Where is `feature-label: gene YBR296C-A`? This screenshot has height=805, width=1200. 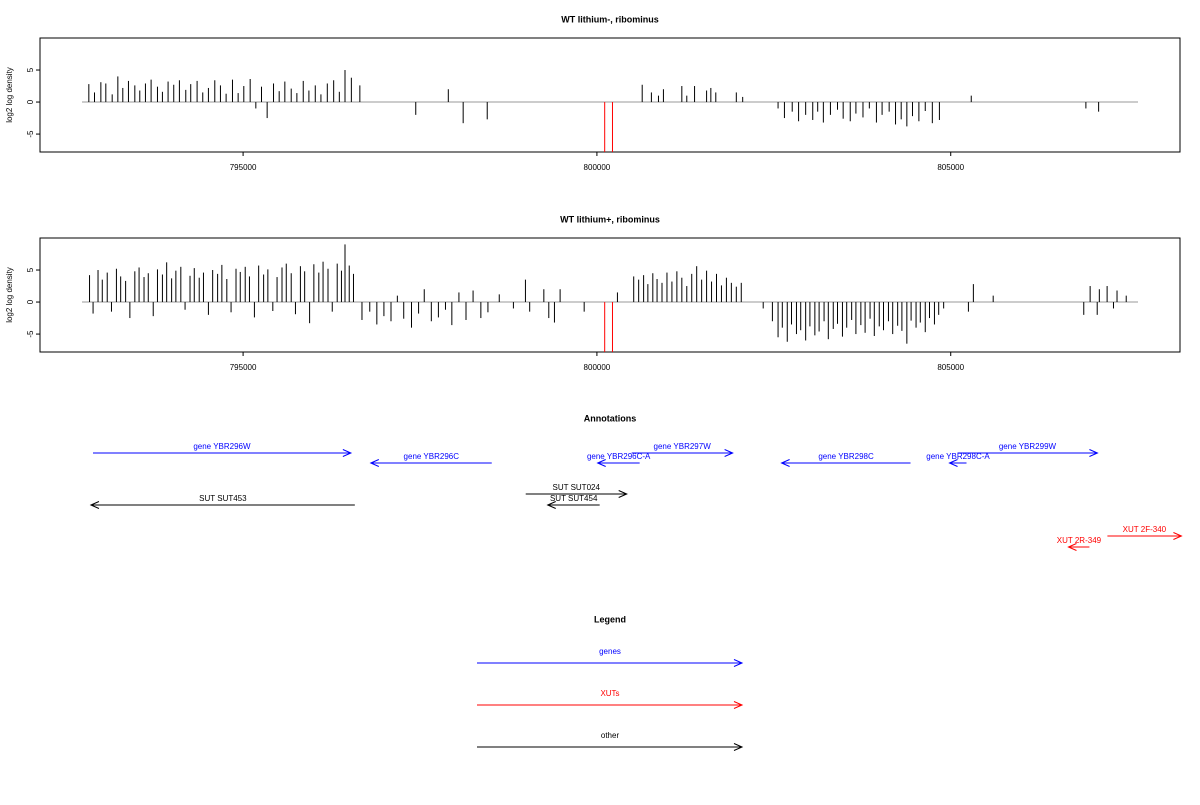
feature-label: gene YBR296C-A is located at coordinates (619, 456).